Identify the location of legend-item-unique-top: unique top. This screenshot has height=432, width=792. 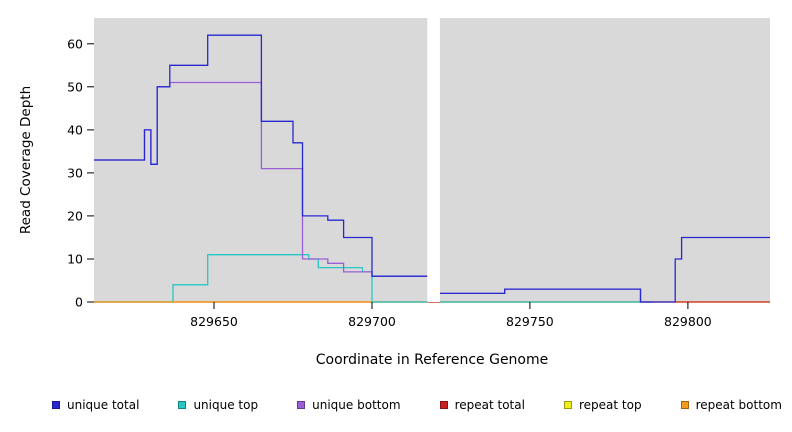
(218, 405).